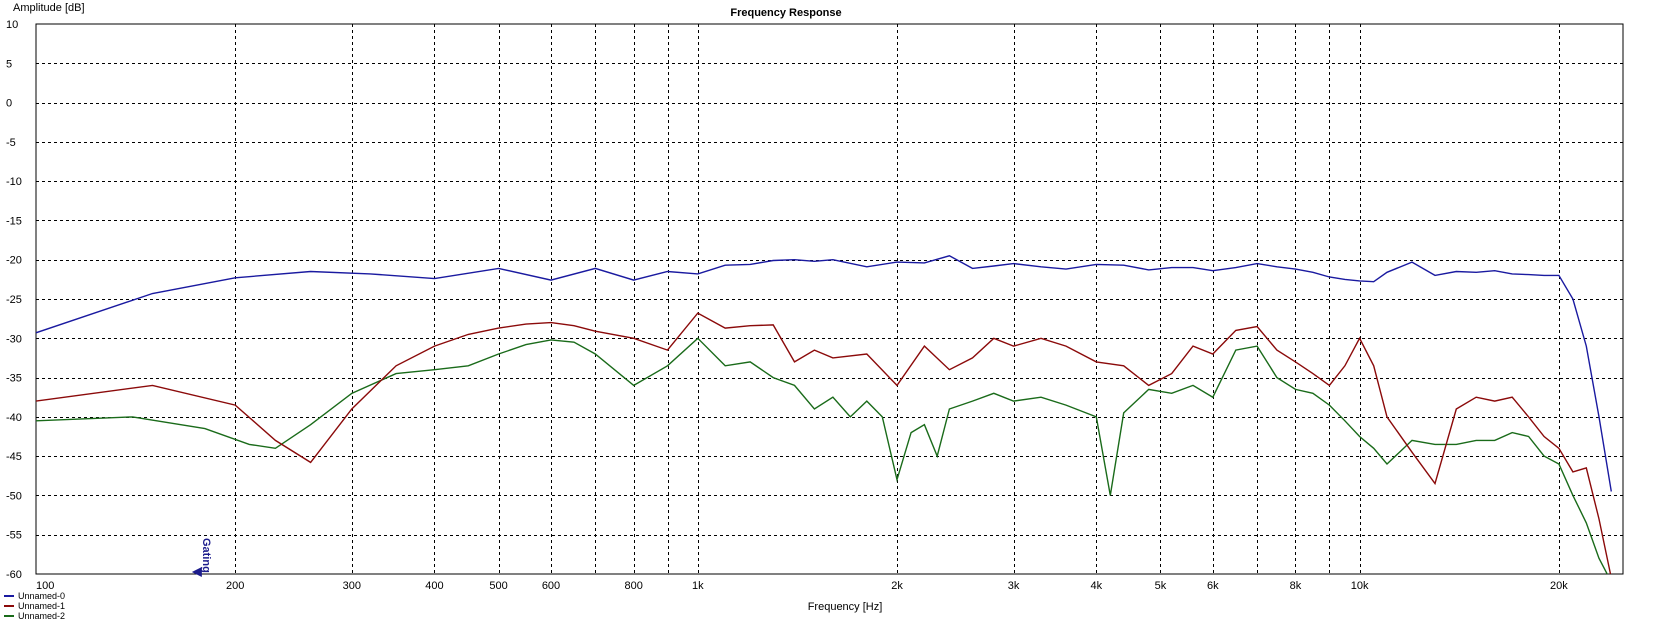 The image size is (1671, 625). I want to click on x-tick-label: 2k, so click(897, 586).